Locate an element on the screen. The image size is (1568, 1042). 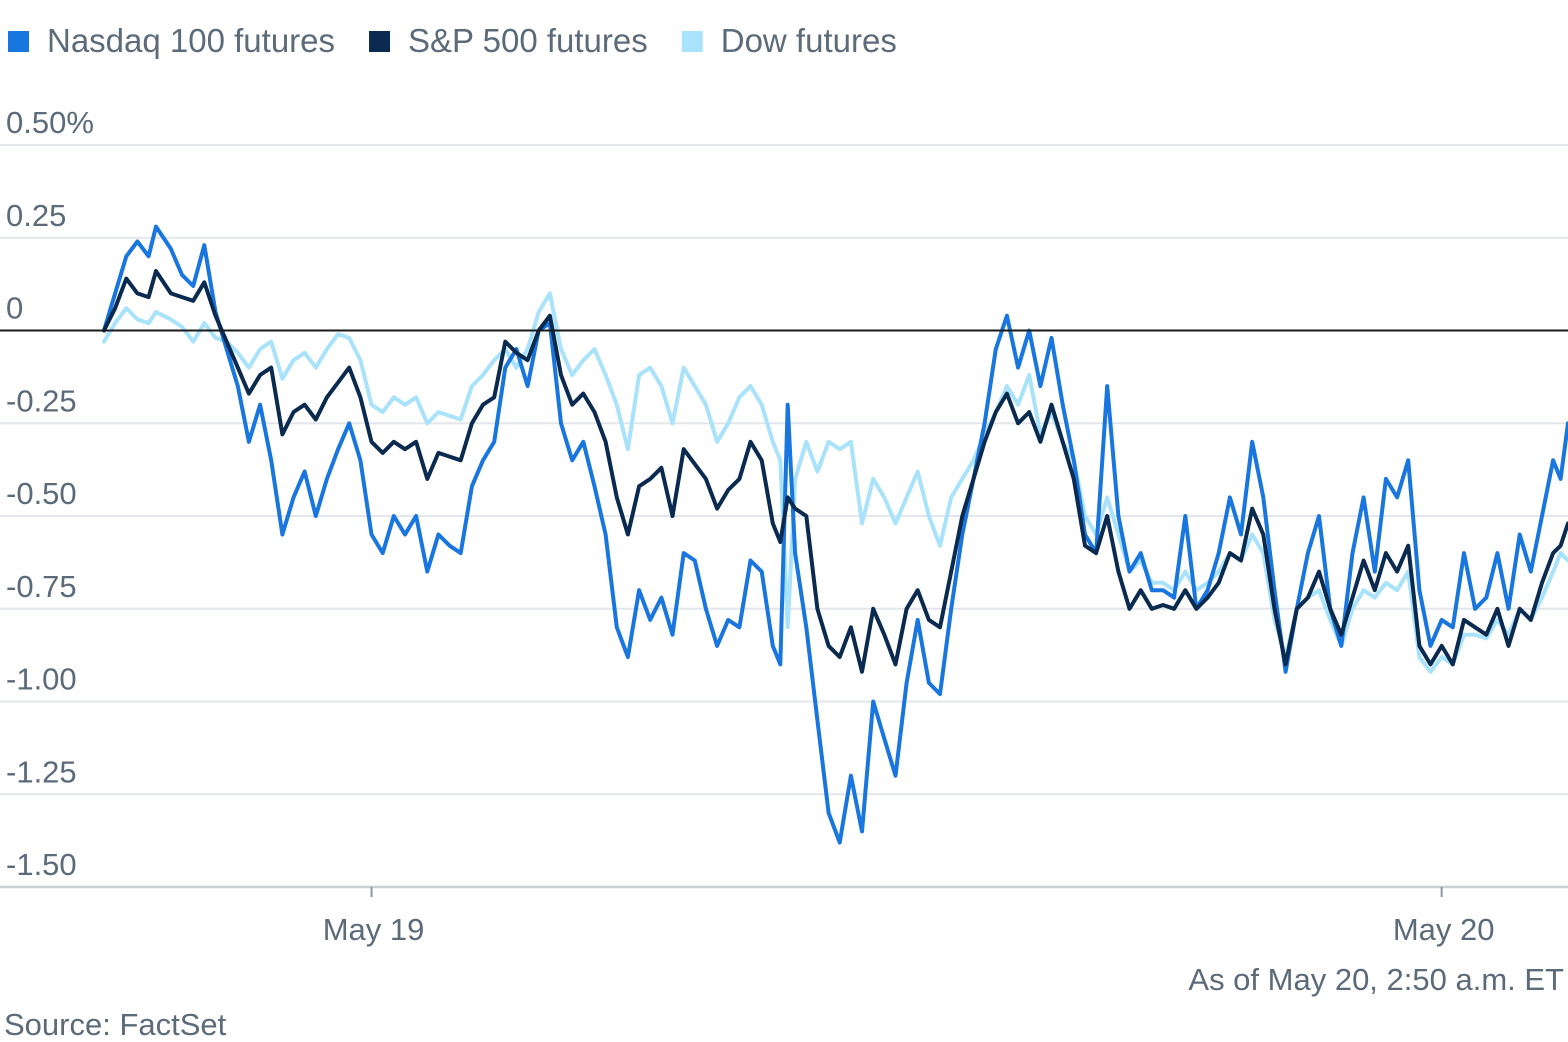
y-tick-label: -0.25 is located at coordinates (41, 400).